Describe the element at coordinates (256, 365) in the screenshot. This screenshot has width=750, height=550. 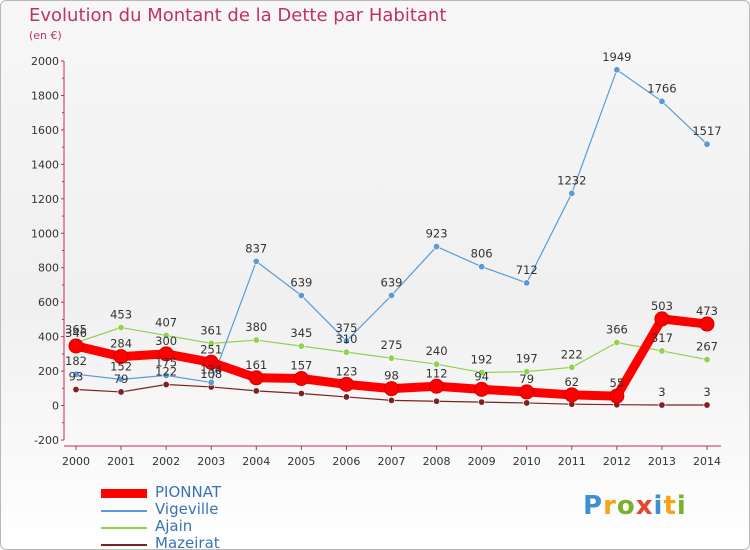
I see `data-label-pionnat: 161` at that location.